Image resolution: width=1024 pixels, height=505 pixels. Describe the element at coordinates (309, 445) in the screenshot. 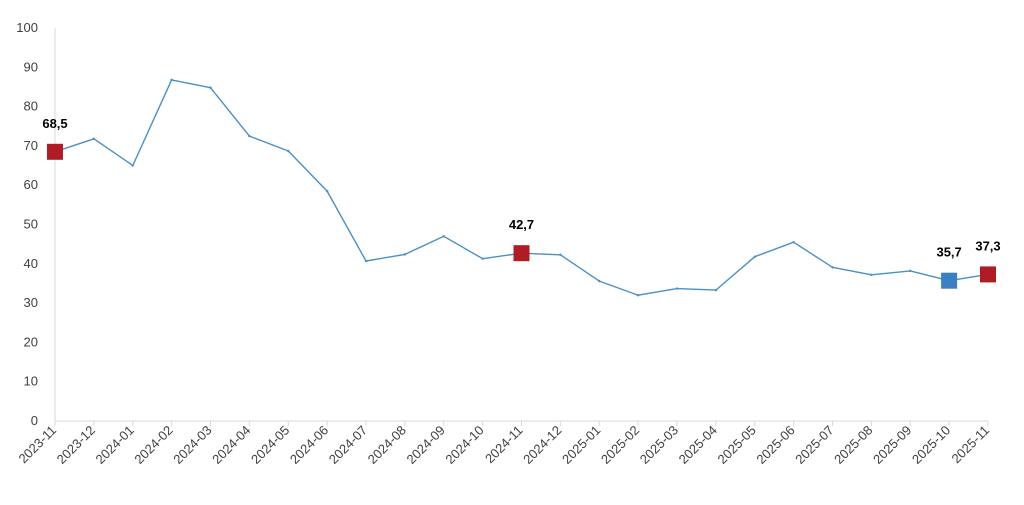

I see `x-tick-label: 2024-06` at that location.